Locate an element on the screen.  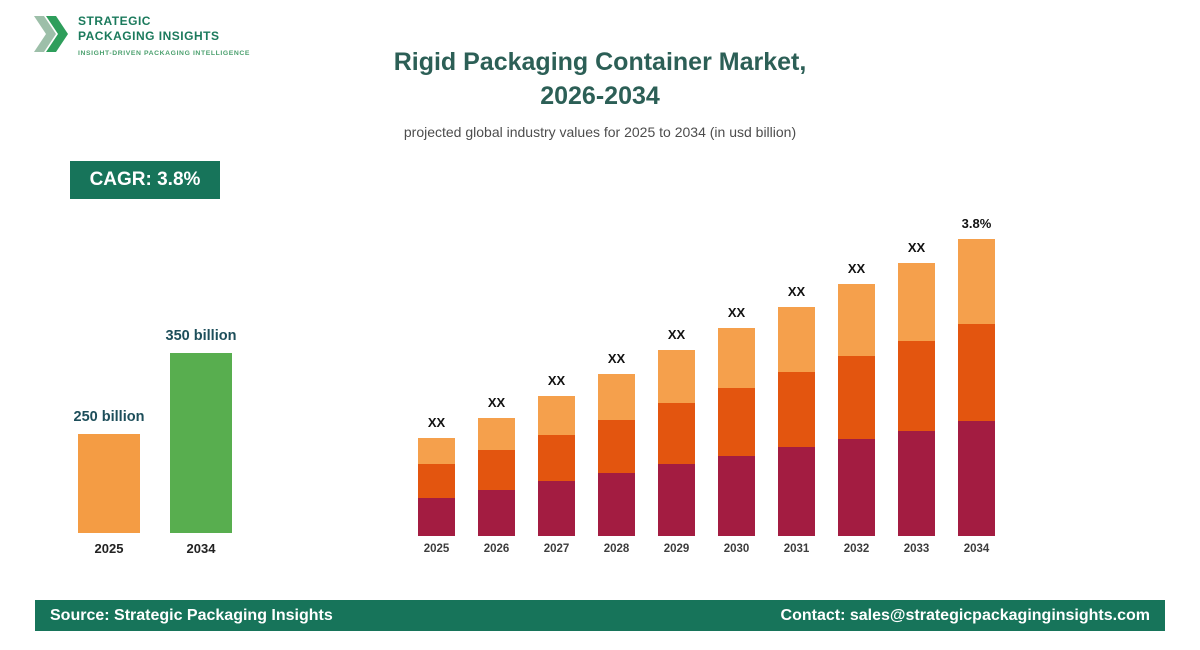
bar-year-label: 2028 is located at coordinates (616, 549).